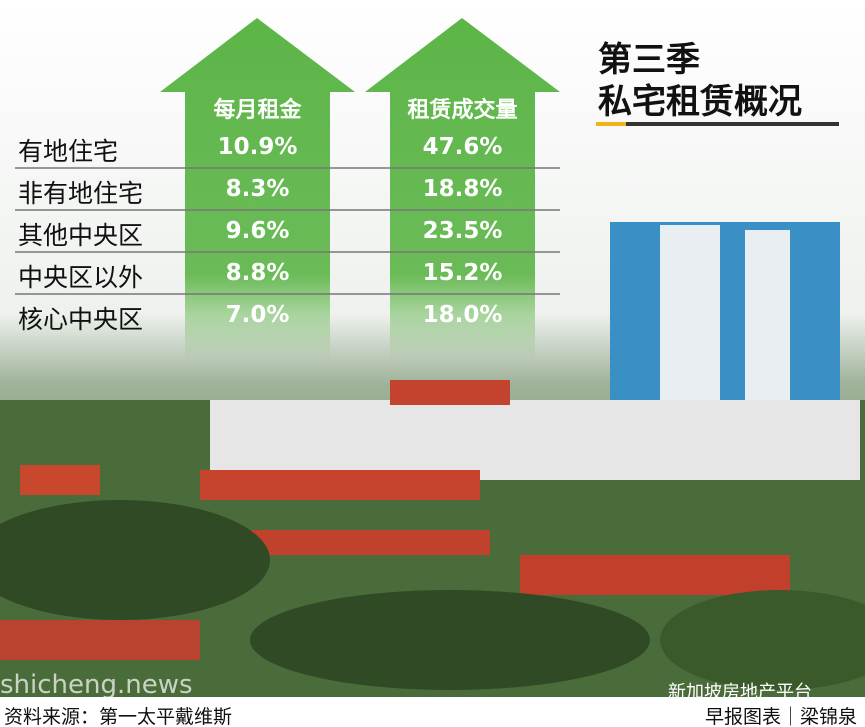  What do you see at coordinates (462, 273) in the screenshot?
I see `cell: 15.2%` at bounding box center [462, 273].